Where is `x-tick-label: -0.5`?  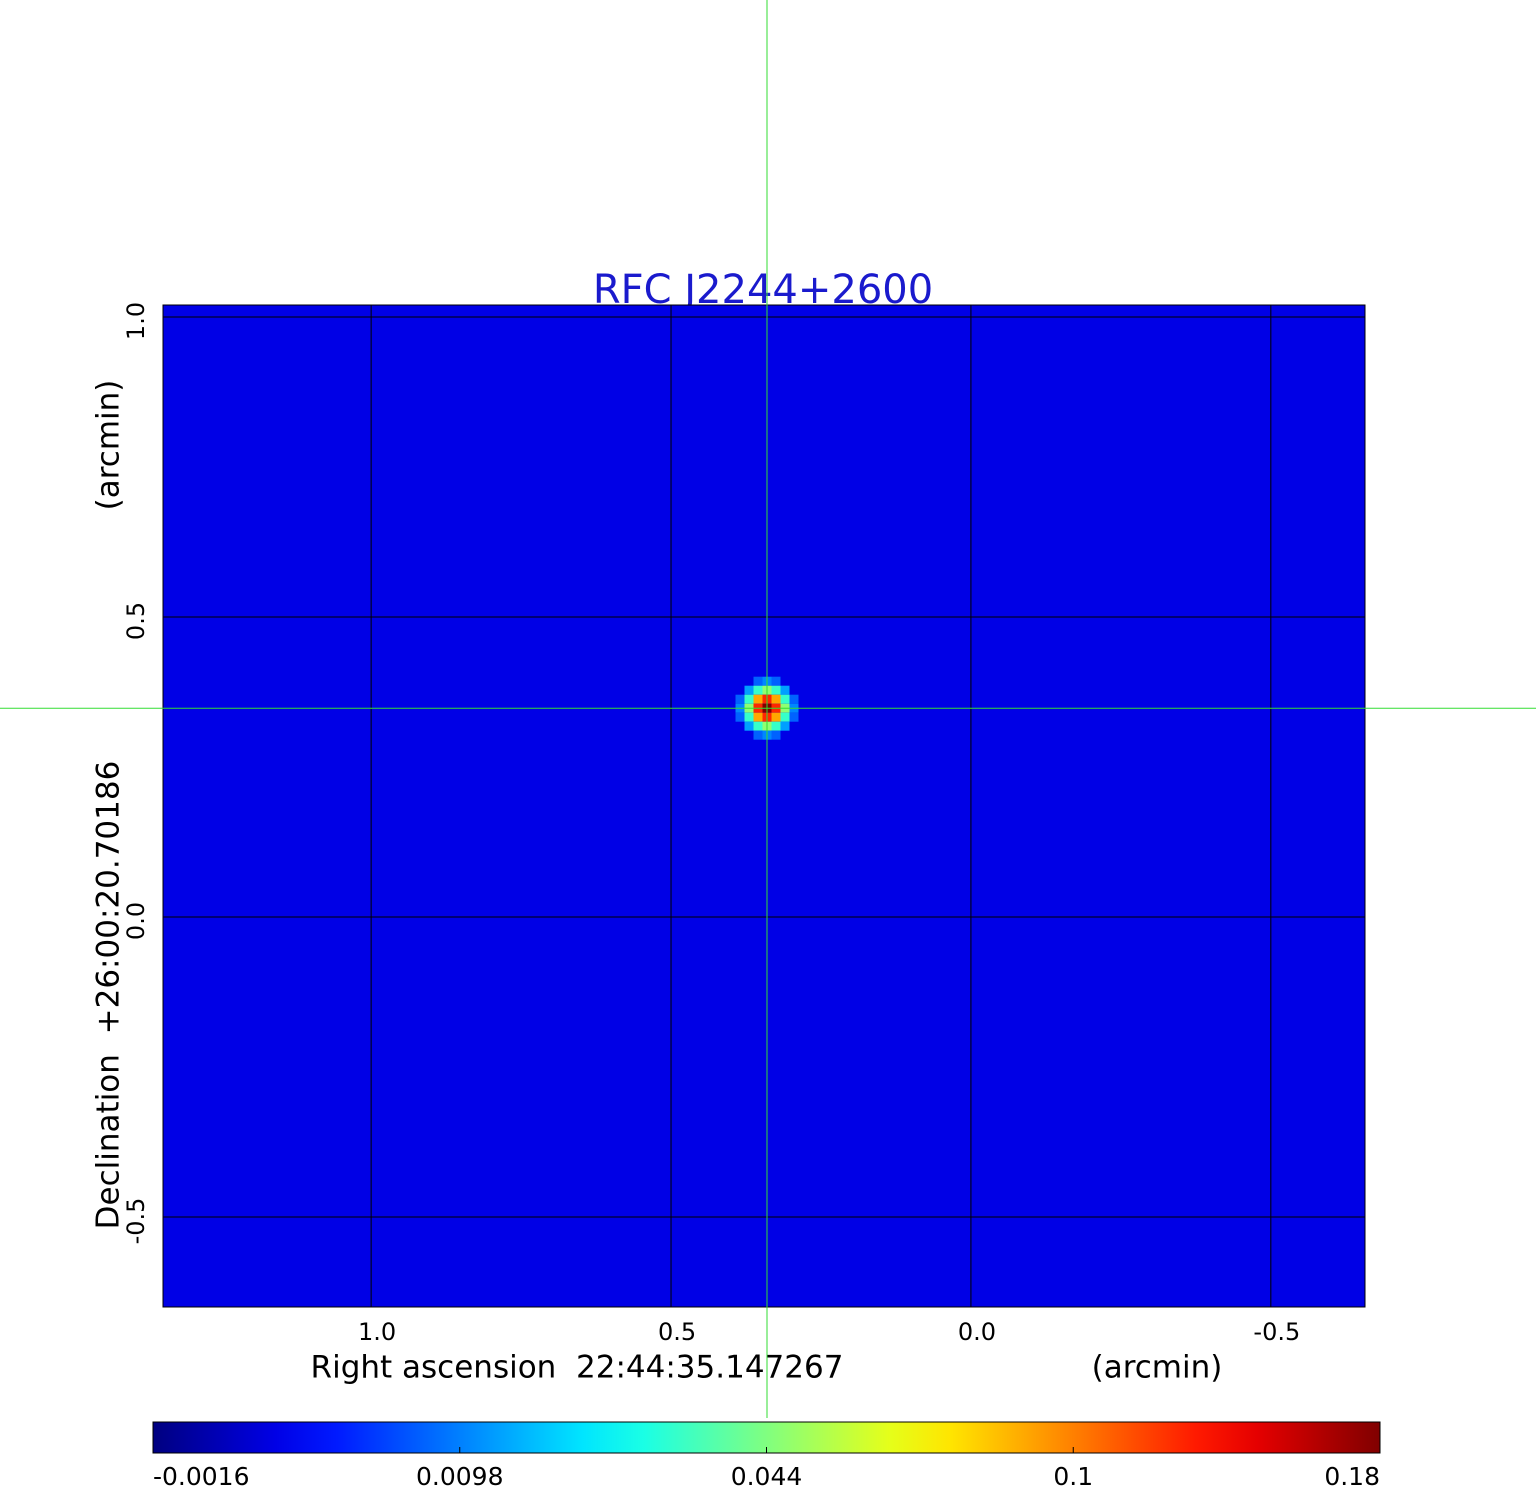 x-tick-label: -0.5 is located at coordinates (1276, 1332).